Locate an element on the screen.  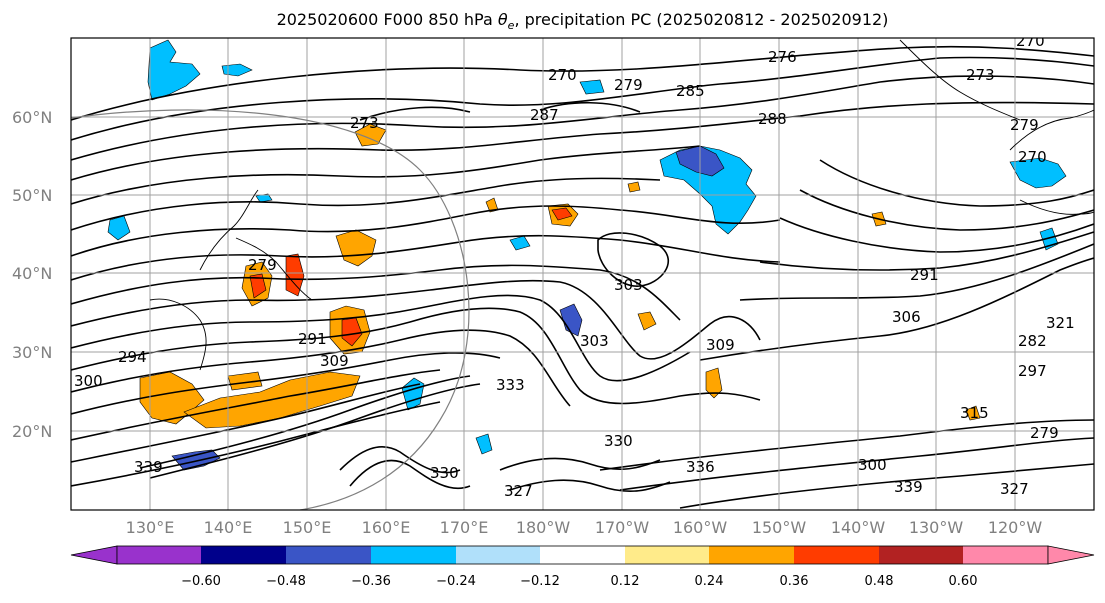
colorbar-tick-label: 0.48 is located at coordinates (879, 581).